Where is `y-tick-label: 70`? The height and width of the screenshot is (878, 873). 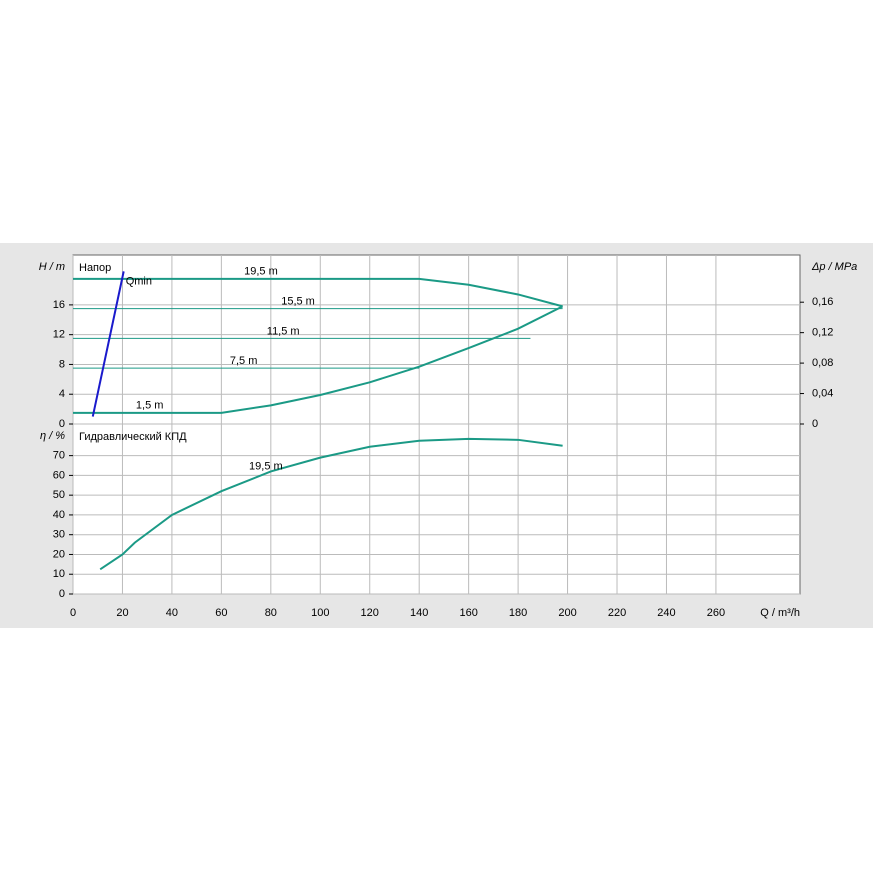
y-tick-label: 70 is located at coordinates (59, 456).